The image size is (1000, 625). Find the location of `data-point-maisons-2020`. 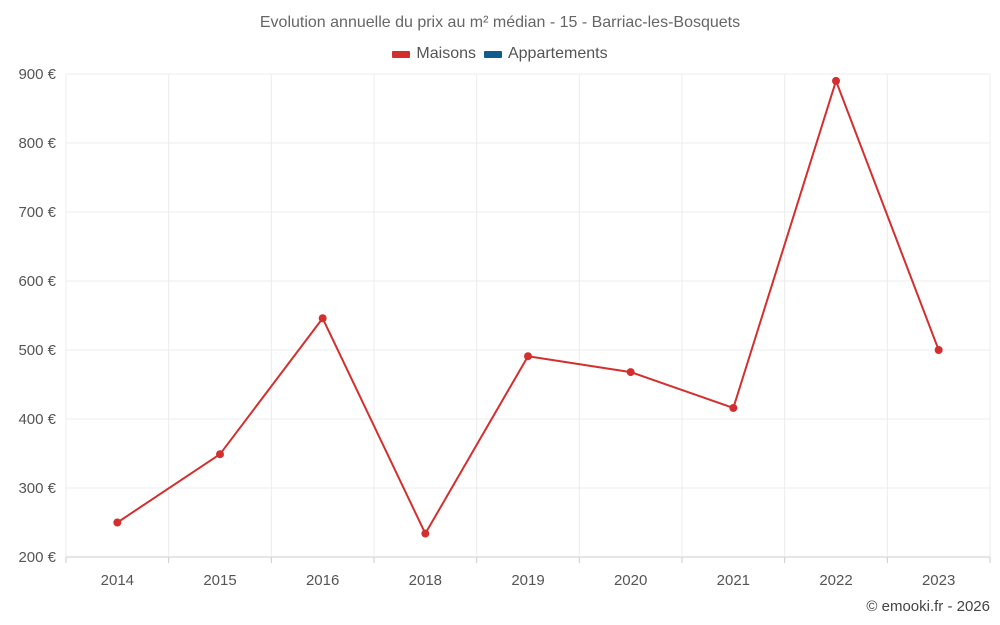

data-point-maisons-2020 is located at coordinates (630, 372).